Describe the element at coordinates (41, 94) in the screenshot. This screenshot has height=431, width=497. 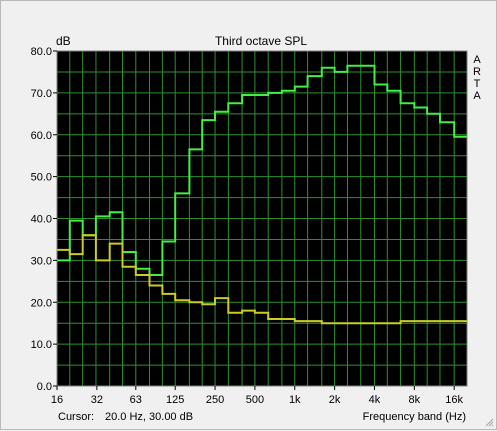
I see `y-tick-label: 70.0` at that location.